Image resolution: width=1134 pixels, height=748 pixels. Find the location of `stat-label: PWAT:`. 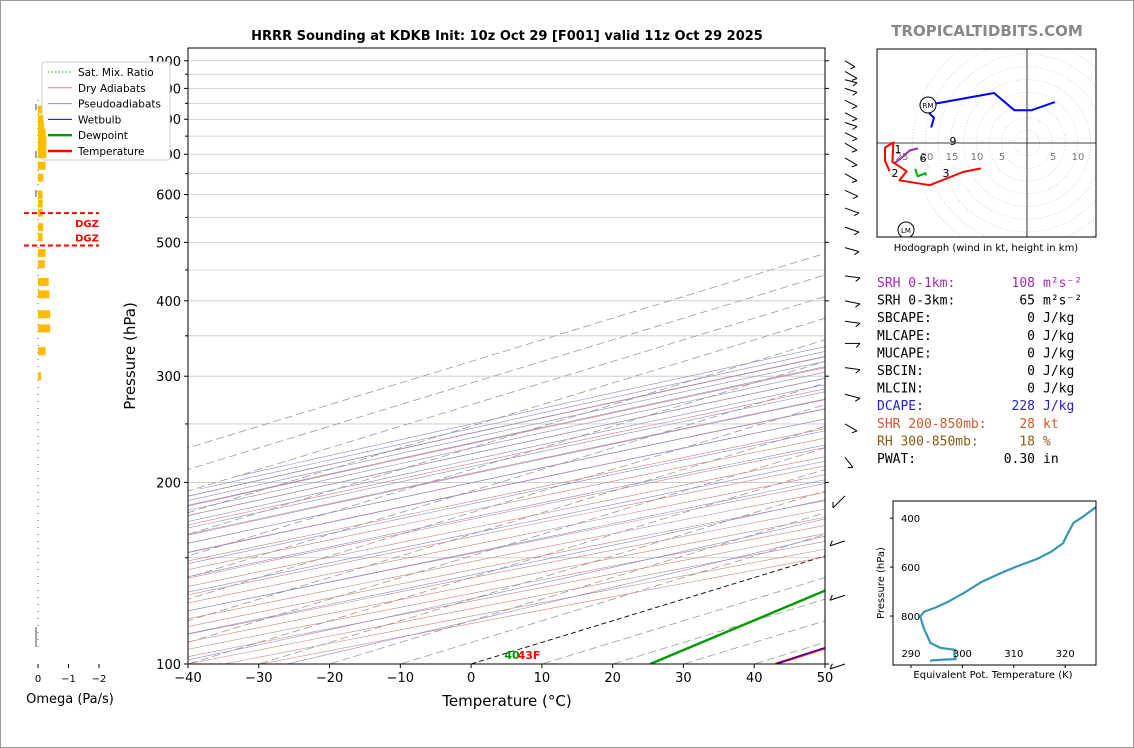

stat-label: PWAT: is located at coordinates (896, 459).